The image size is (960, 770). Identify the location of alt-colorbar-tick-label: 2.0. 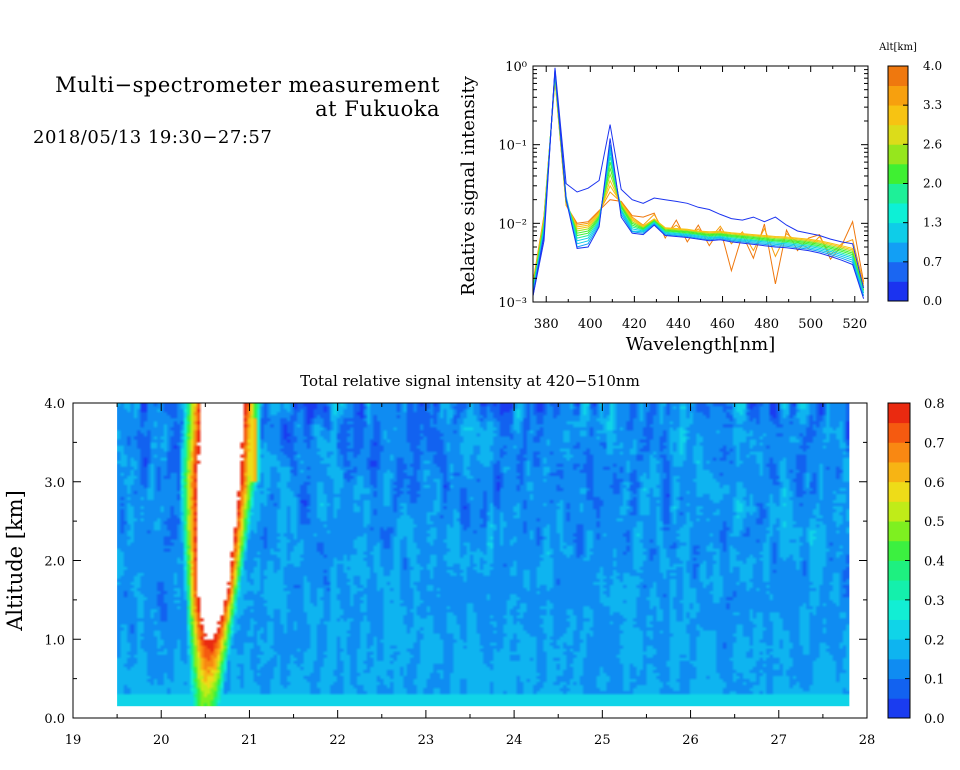
(932, 184).